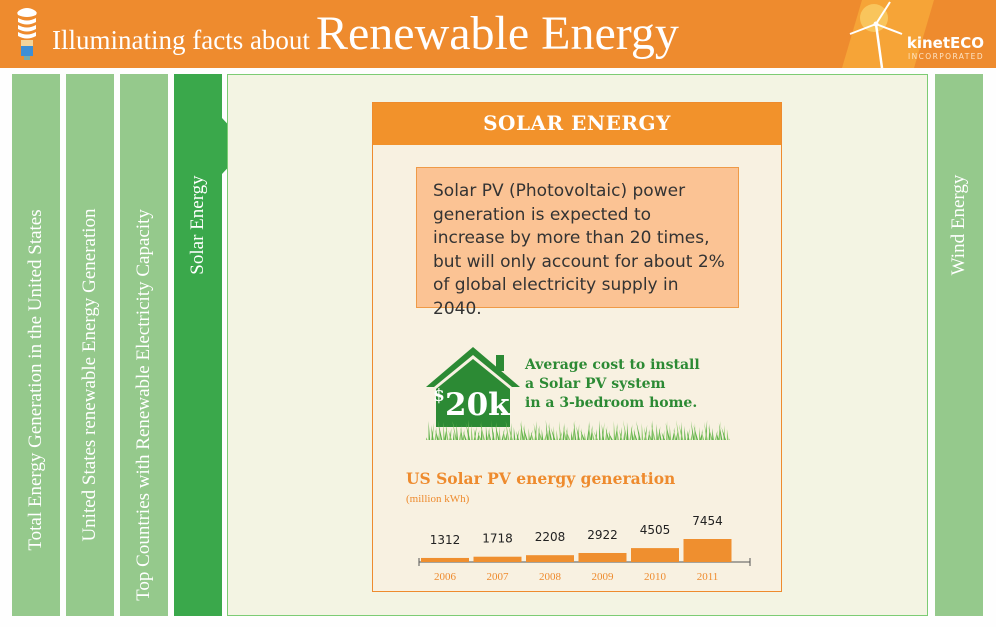 Image resolution: width=996 pixels, height=627 pixels. I want to click on bar-2010, so click(655, 555).